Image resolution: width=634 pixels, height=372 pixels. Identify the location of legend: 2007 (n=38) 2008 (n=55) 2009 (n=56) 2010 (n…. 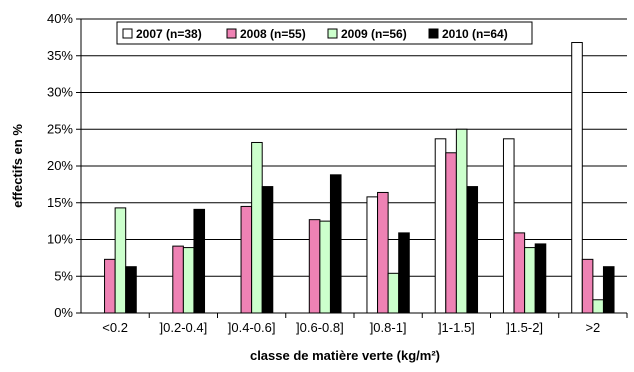
(324, 33).